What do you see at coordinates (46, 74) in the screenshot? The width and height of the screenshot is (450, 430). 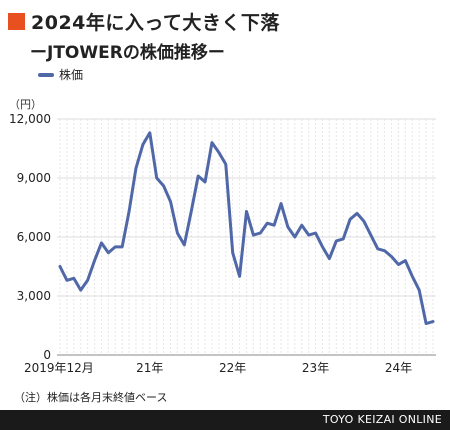 I see `legend-swatch` at bounding box center [46, 74].